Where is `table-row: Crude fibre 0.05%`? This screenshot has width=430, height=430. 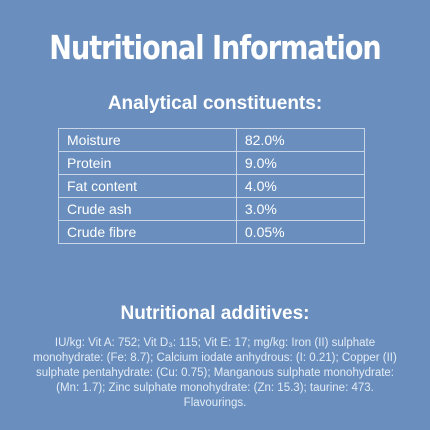
table-row: Crude fibre 0.05% is located at coordinates (212, 232).